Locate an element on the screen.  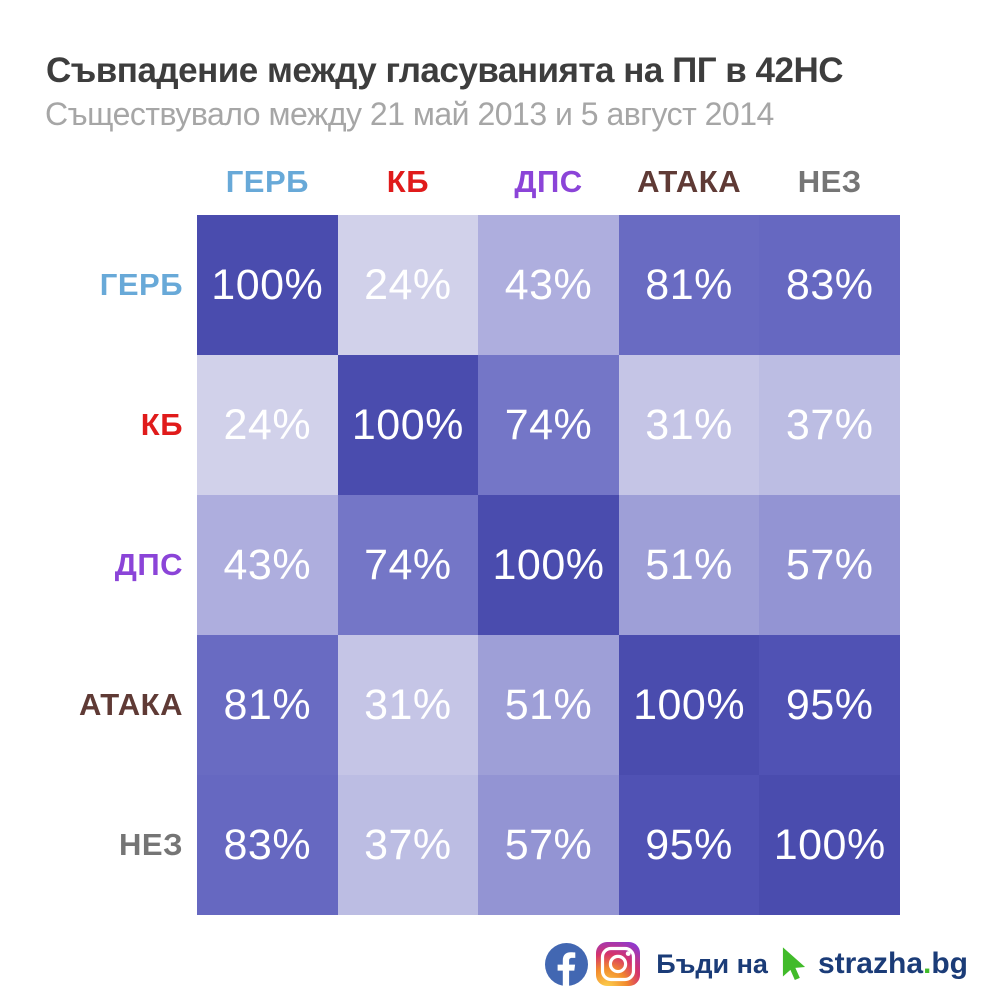
heatmap-cell-ДПС-ДПС: 100% is located at coordinates (548, 565).